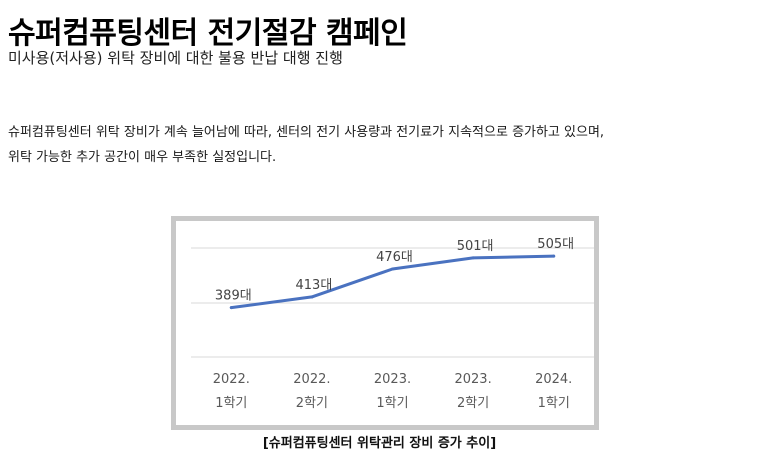  Describe the element at coordinates (231, 379) in the screenshot. I see `x-tick-label-0-0: 2022.` at that location.